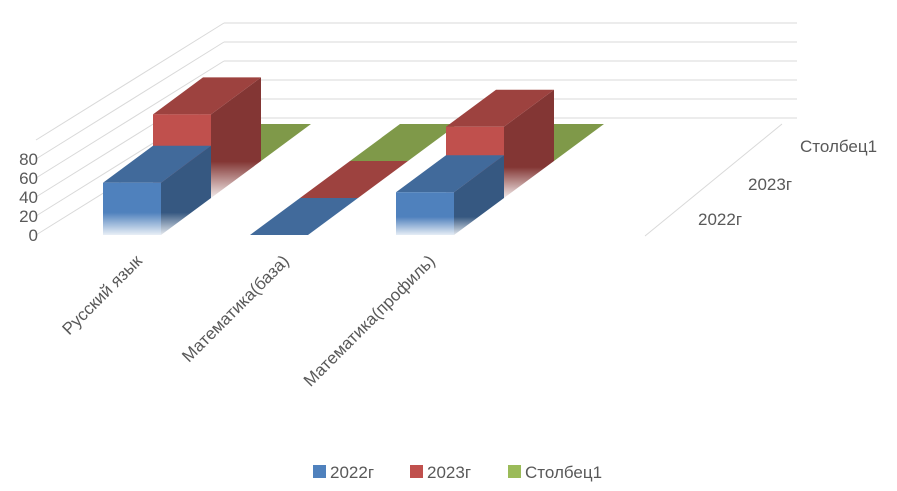  What do you see at coordinates (369, 320) in the screenshot?
I see `category-label: Математика(профиль)` at bounding box center [369, 320].